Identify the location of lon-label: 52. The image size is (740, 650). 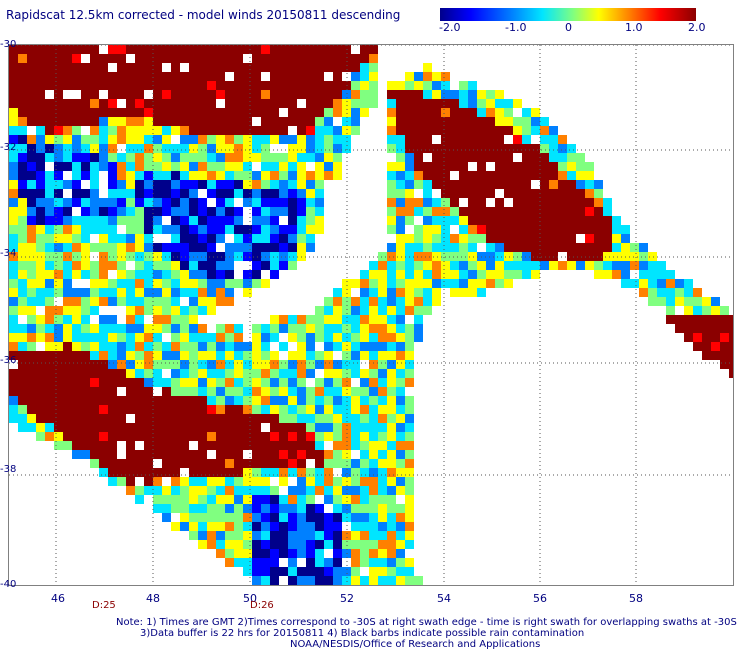
(347, 598).